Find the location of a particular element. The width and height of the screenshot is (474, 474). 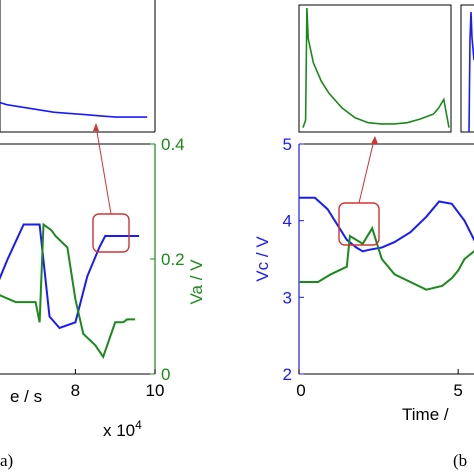

panel-a-y2-label: Va / V is located at coordinates (196, 282).